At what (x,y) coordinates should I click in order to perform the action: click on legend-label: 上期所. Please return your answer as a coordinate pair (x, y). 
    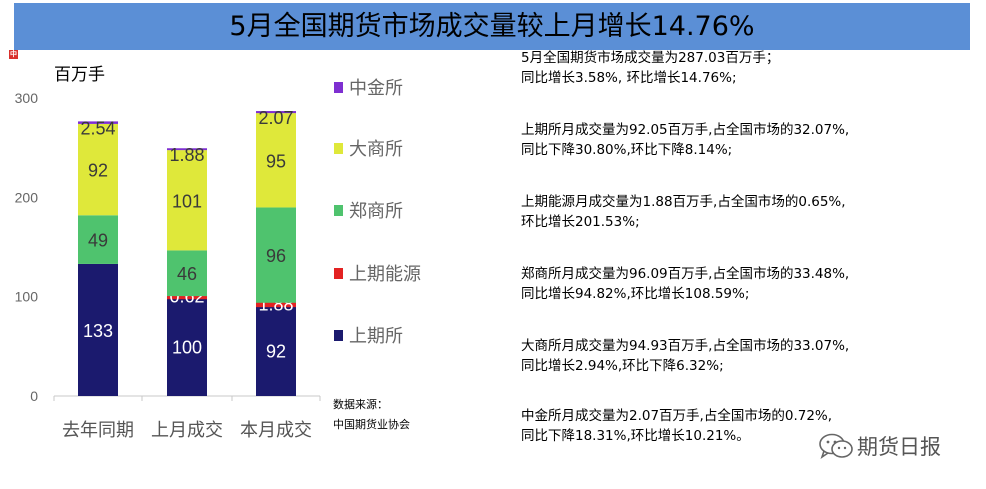
    Looking at the image, I should click on (376, 336).